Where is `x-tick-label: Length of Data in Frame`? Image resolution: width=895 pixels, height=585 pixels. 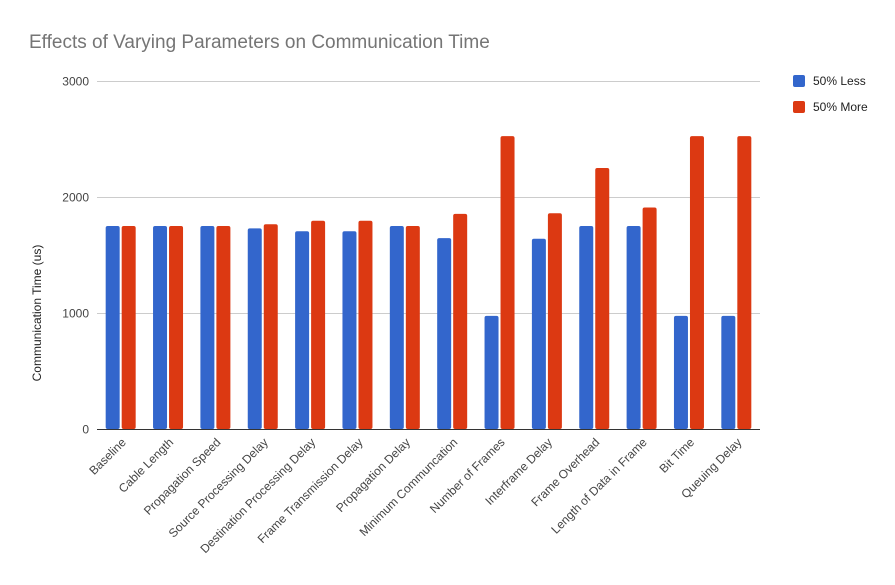
x-tick-label: Length of Data in Frame is located at coordinates (599, 486).